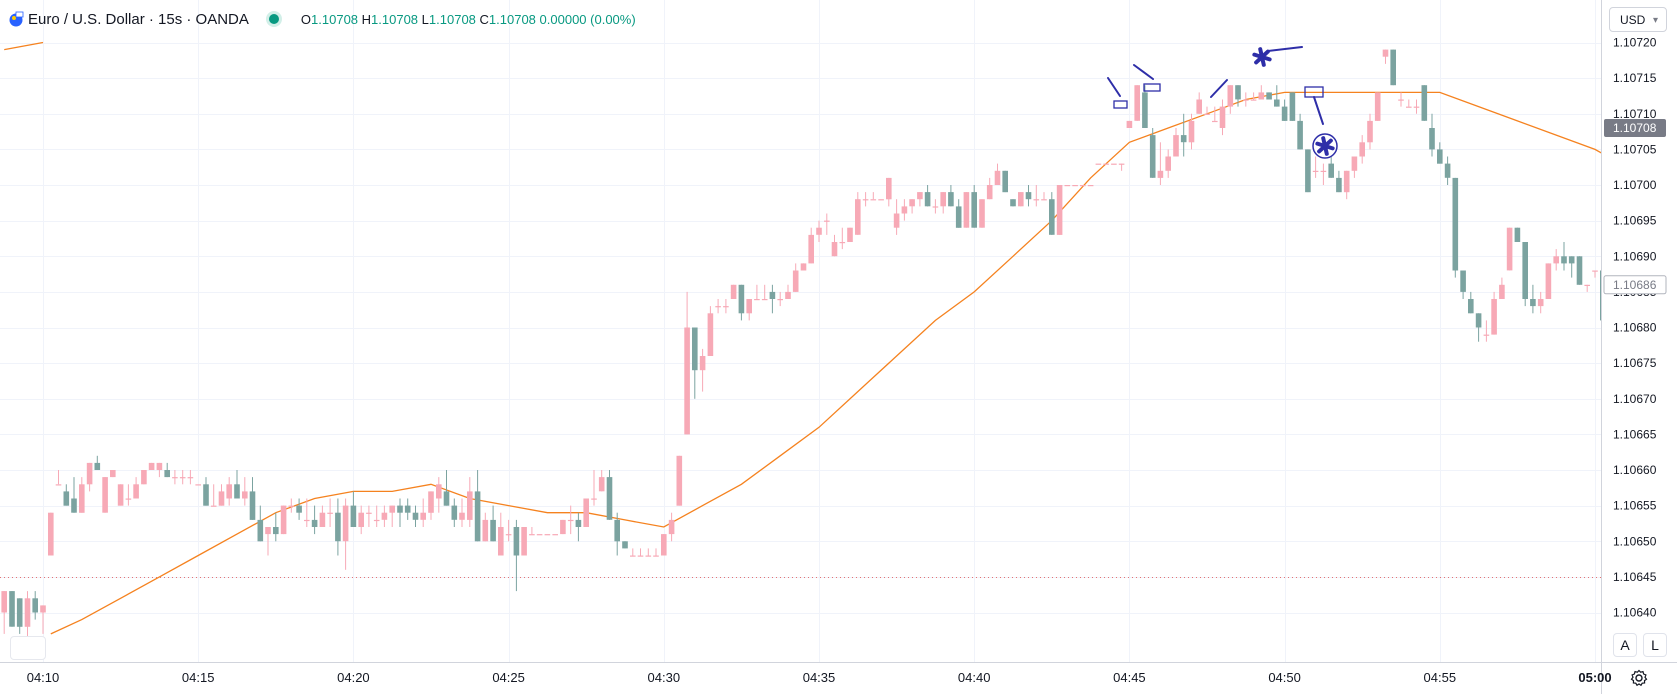  Describe the element at coordinates (366, 19) in the screenshot. I see `high-key: H` at that location.